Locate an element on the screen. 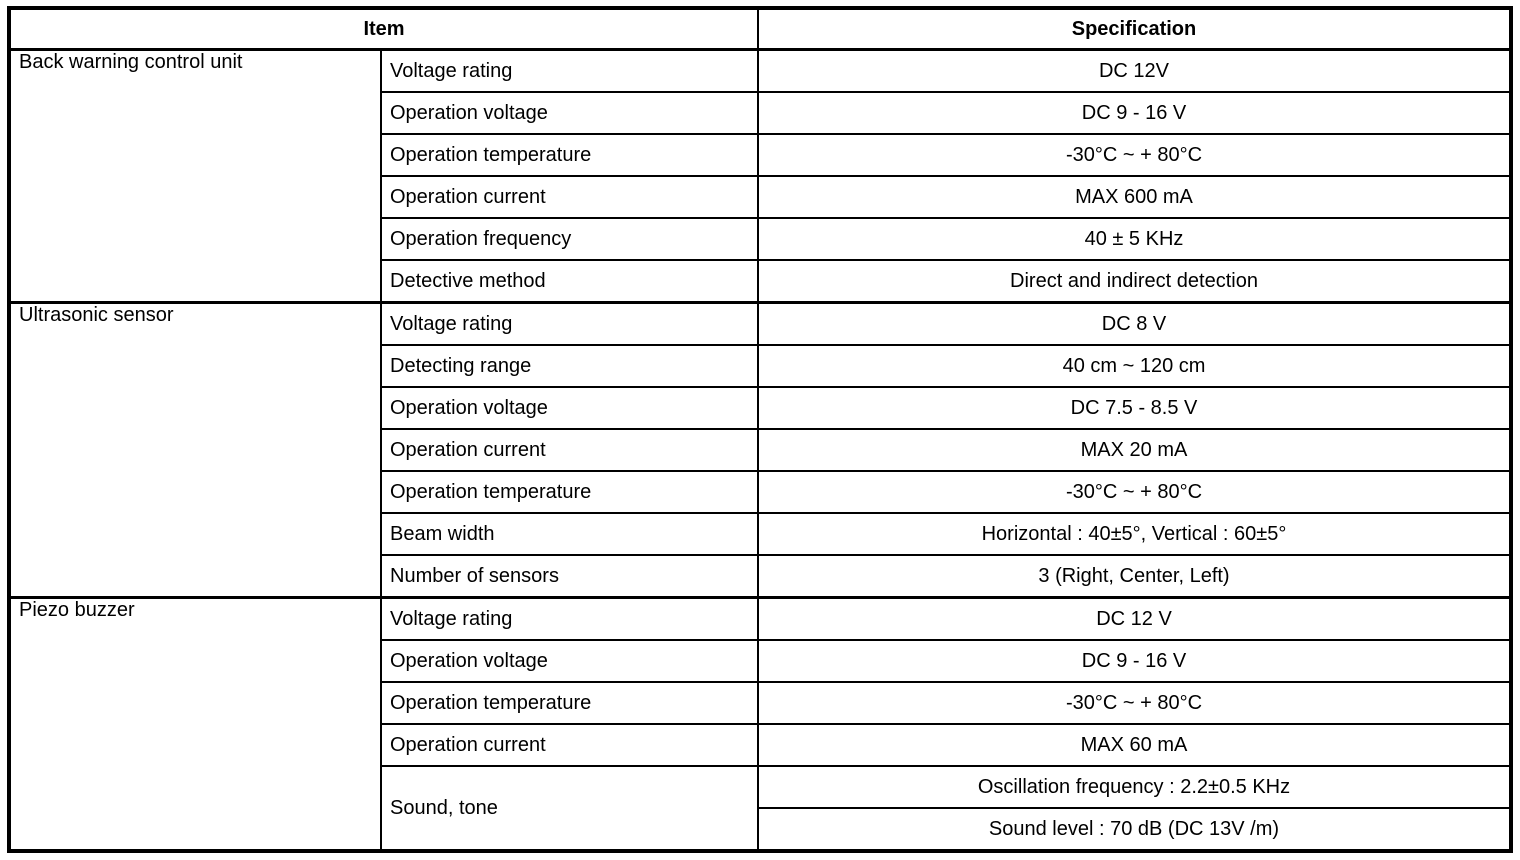 This screenshot has height=860, width=1520. spec-cell: 40 cm ~ 120 cm is located at coordinates (1134, 366).